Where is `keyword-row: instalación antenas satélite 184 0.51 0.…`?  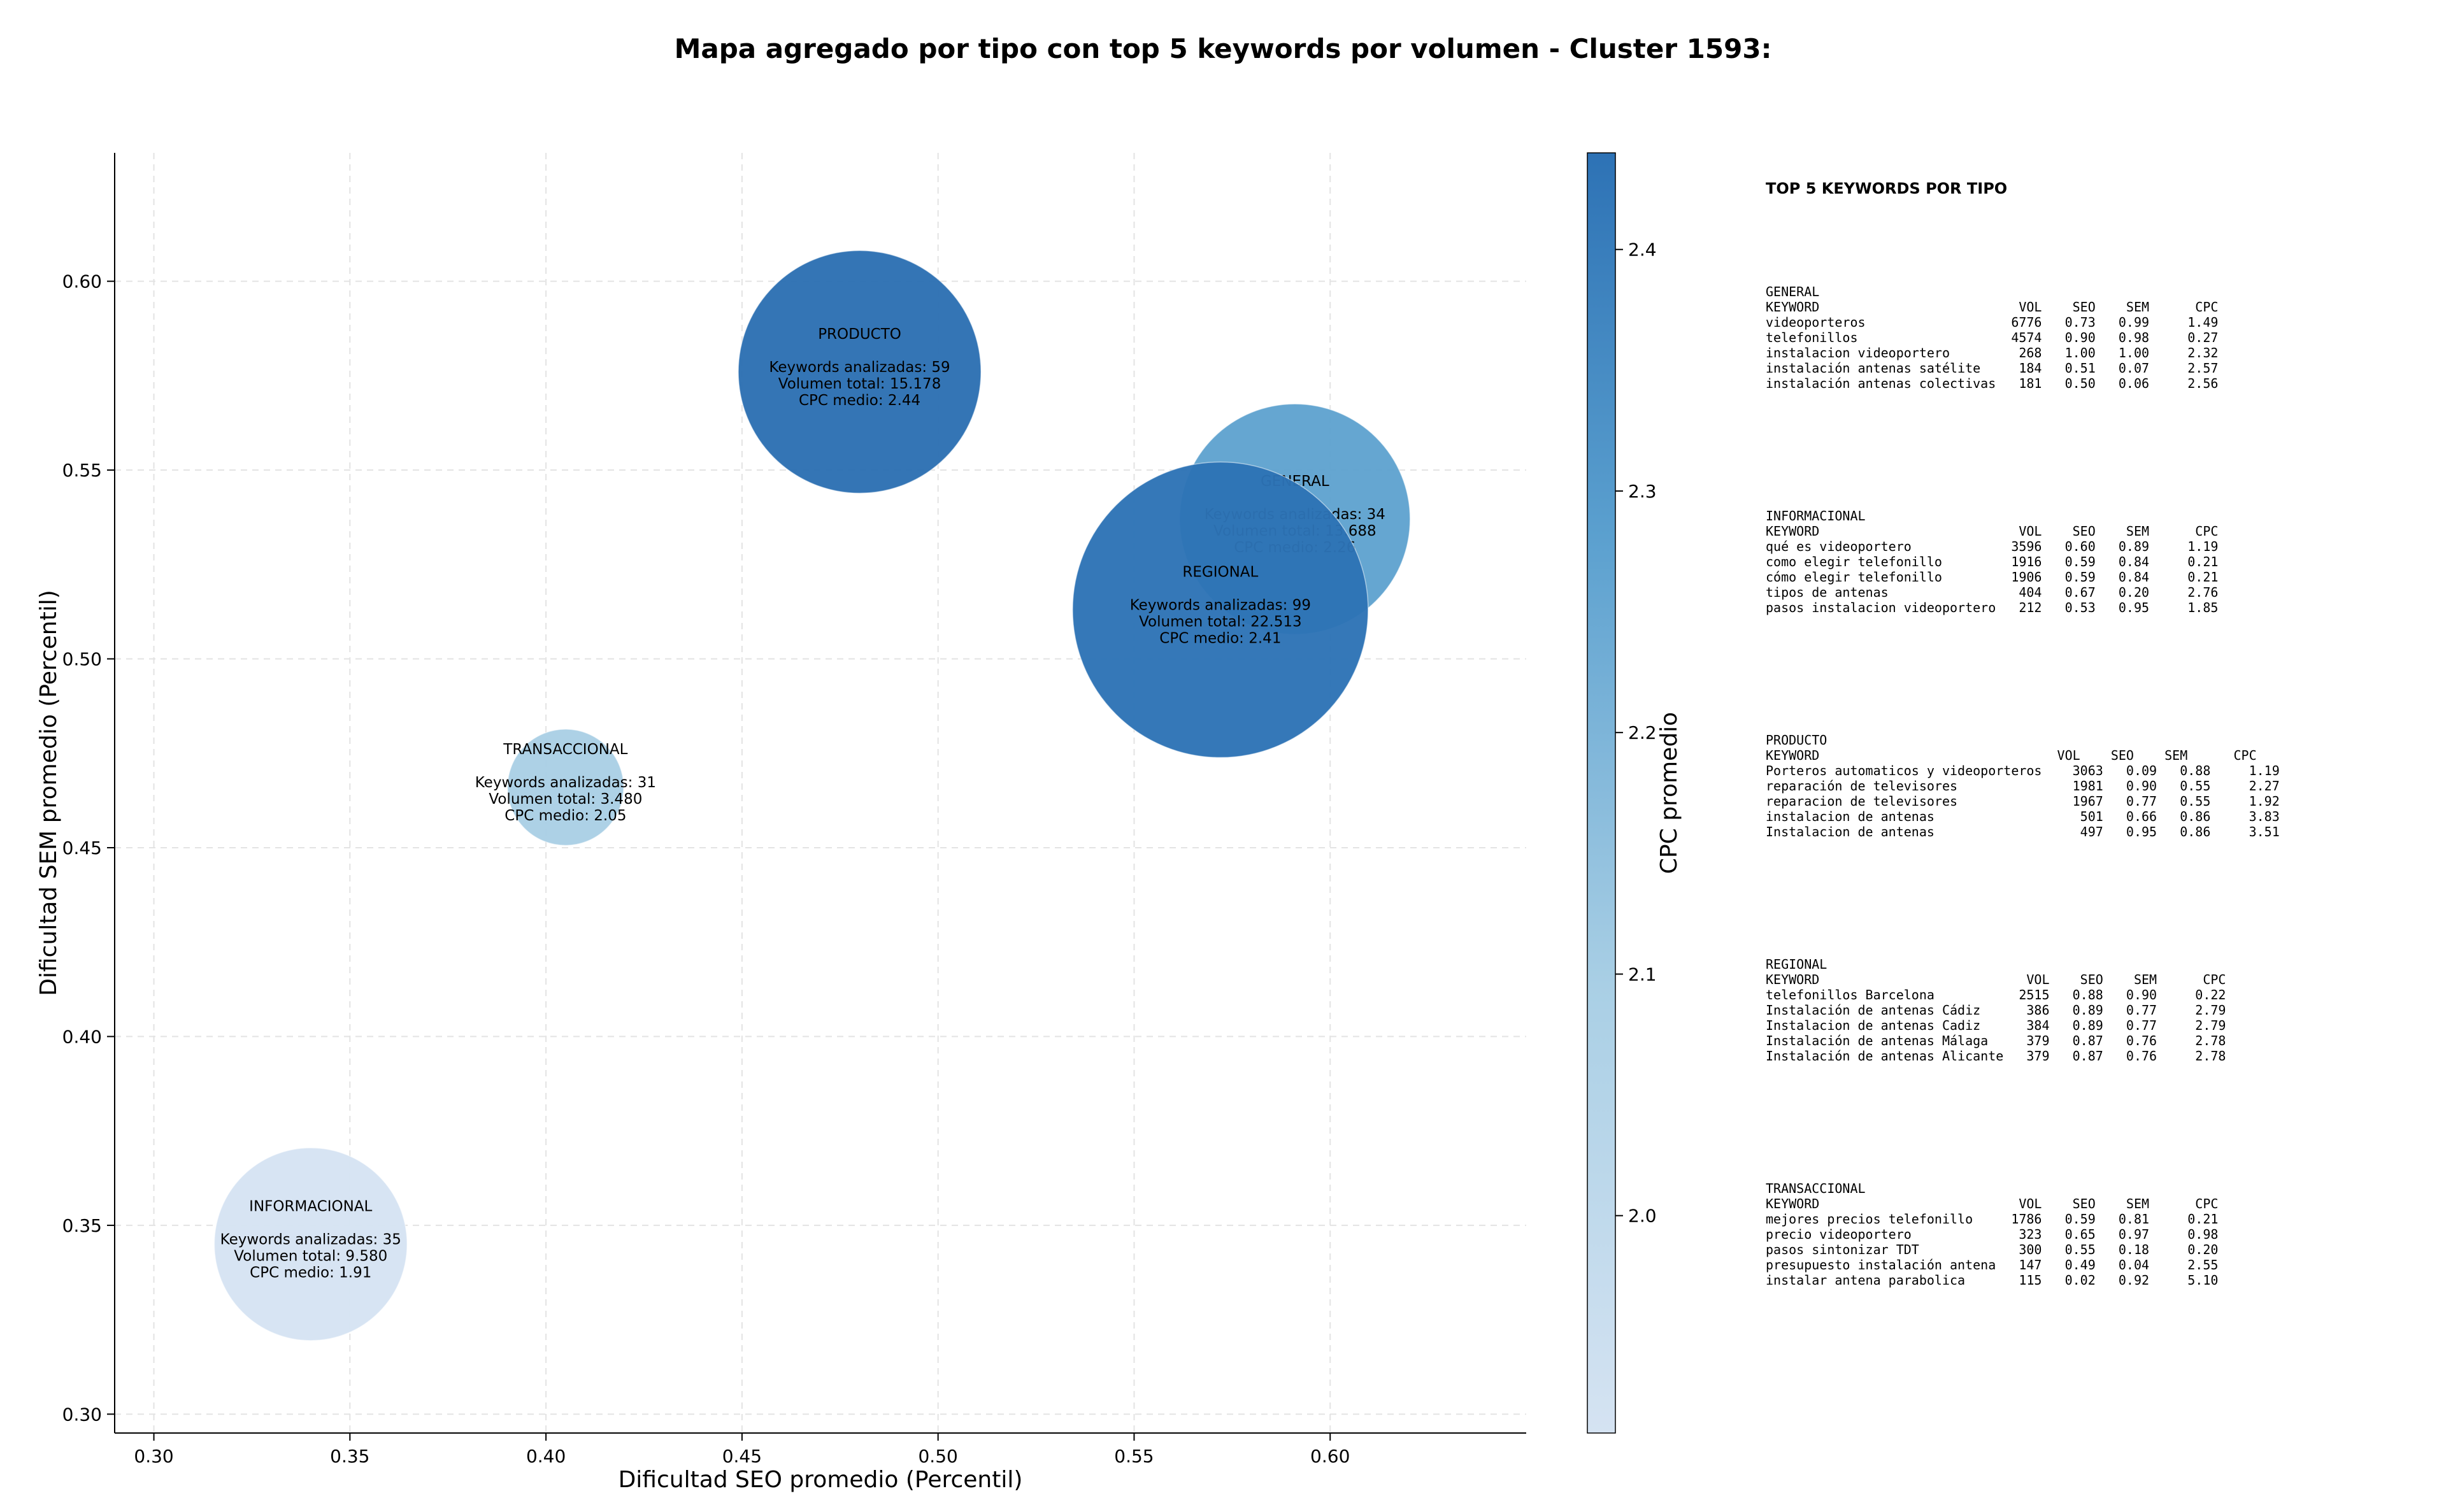
keyword-row: instalación antenas satélite 184 0.51 0.… is located at coordinates (1992, 368).